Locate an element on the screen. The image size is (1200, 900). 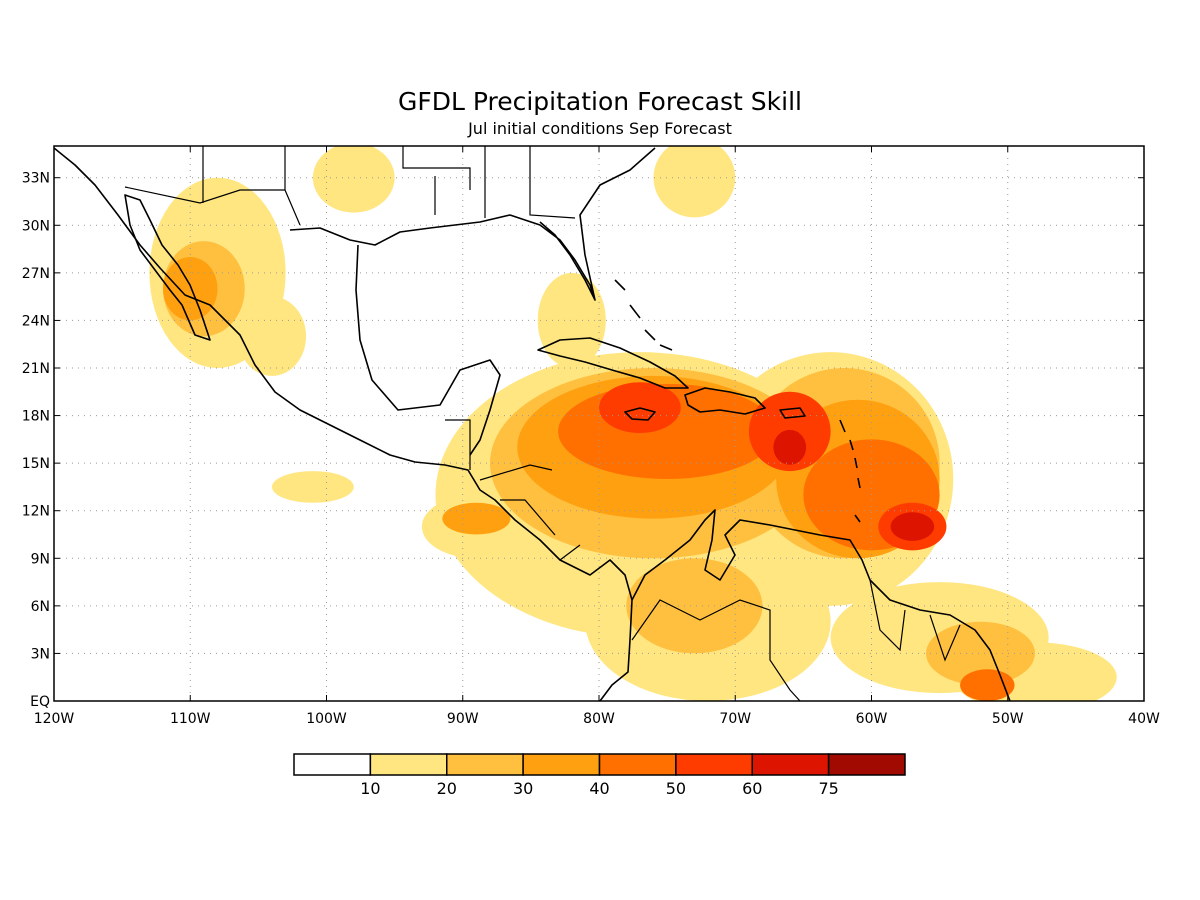
x-tick-label: 80W is located at coordinates (599, 719).